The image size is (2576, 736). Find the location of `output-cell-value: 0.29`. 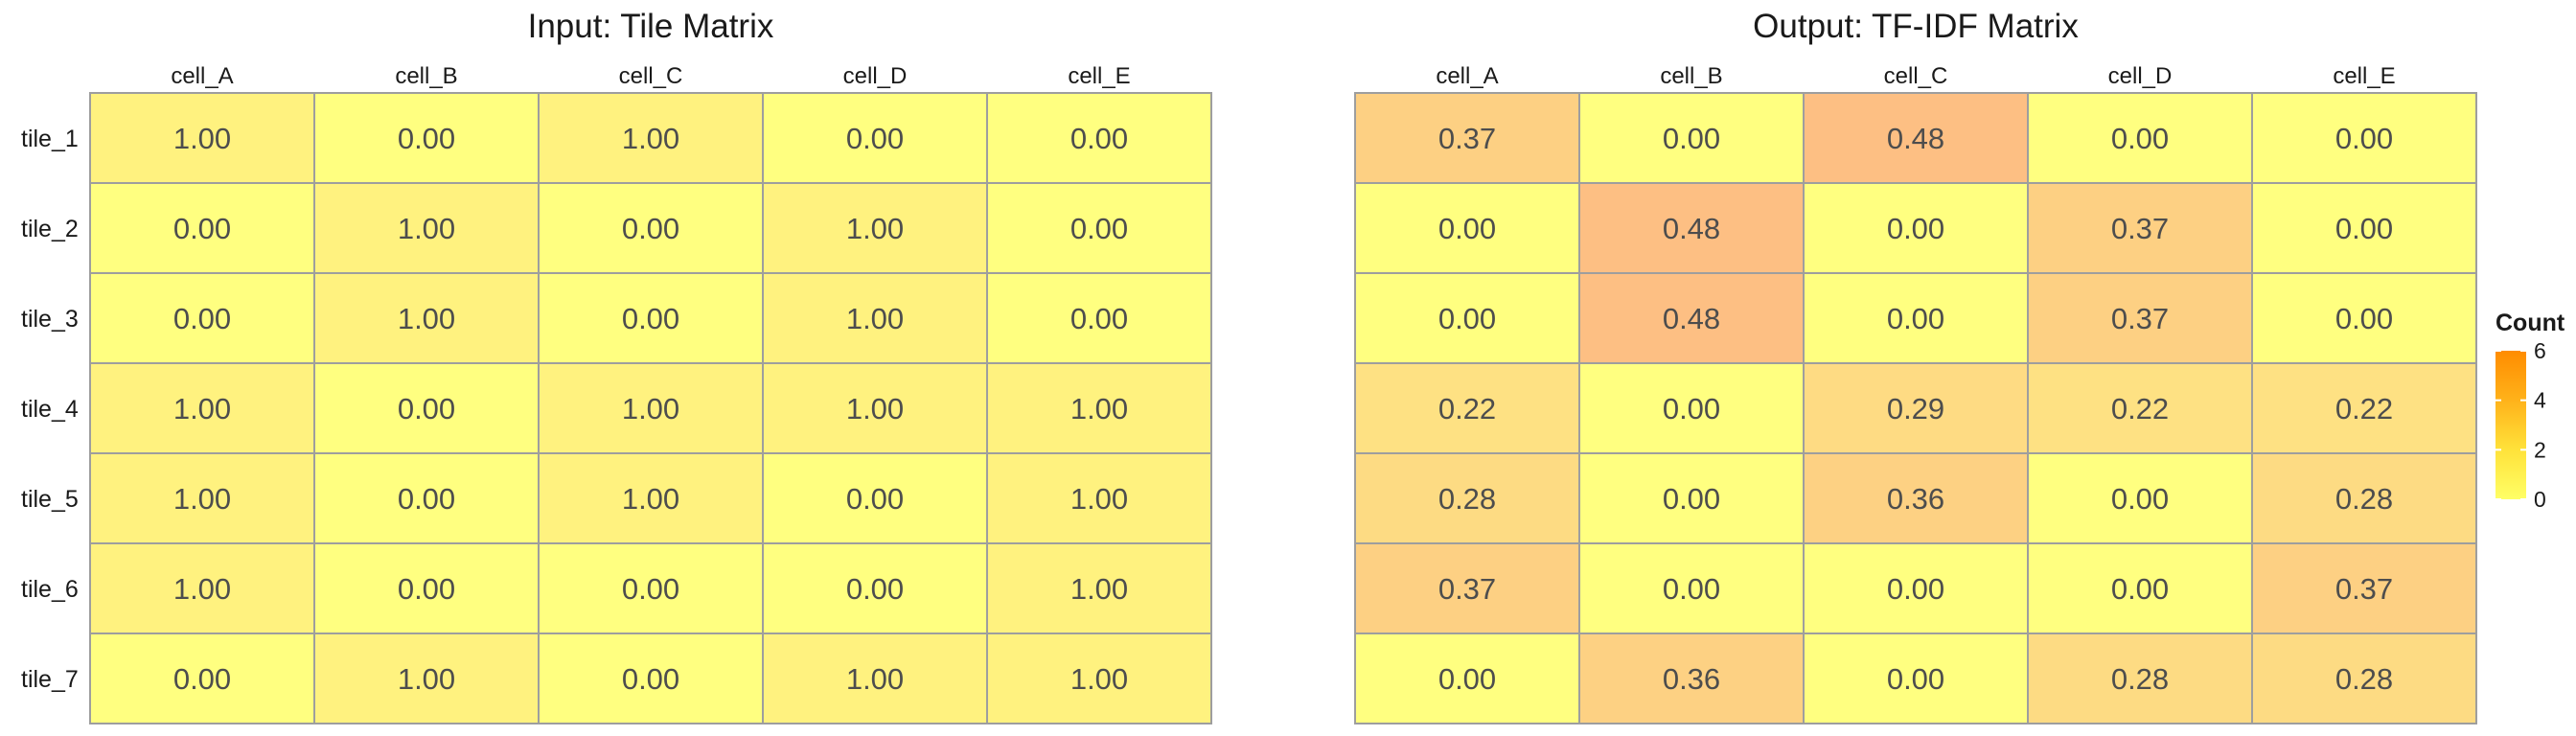

output-cell-value: 0.29 is located at coordinates (1915, 409).